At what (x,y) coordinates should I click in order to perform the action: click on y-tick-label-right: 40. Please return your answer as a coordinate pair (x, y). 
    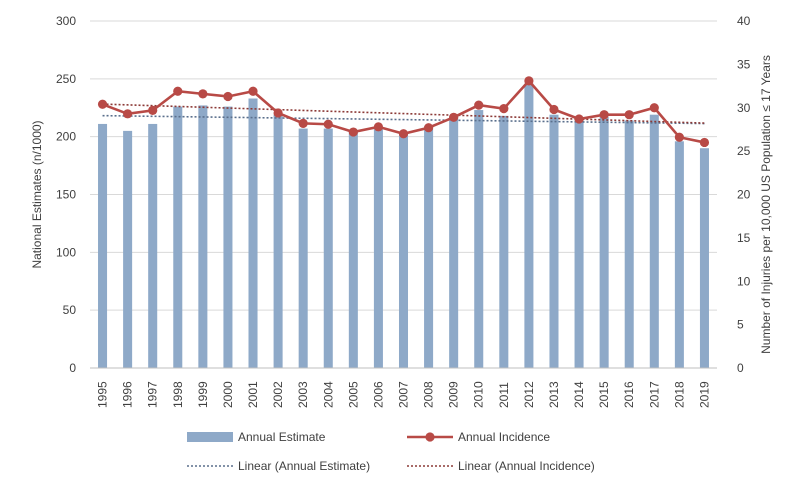
    Looking at the image, I should click on (744, 21).